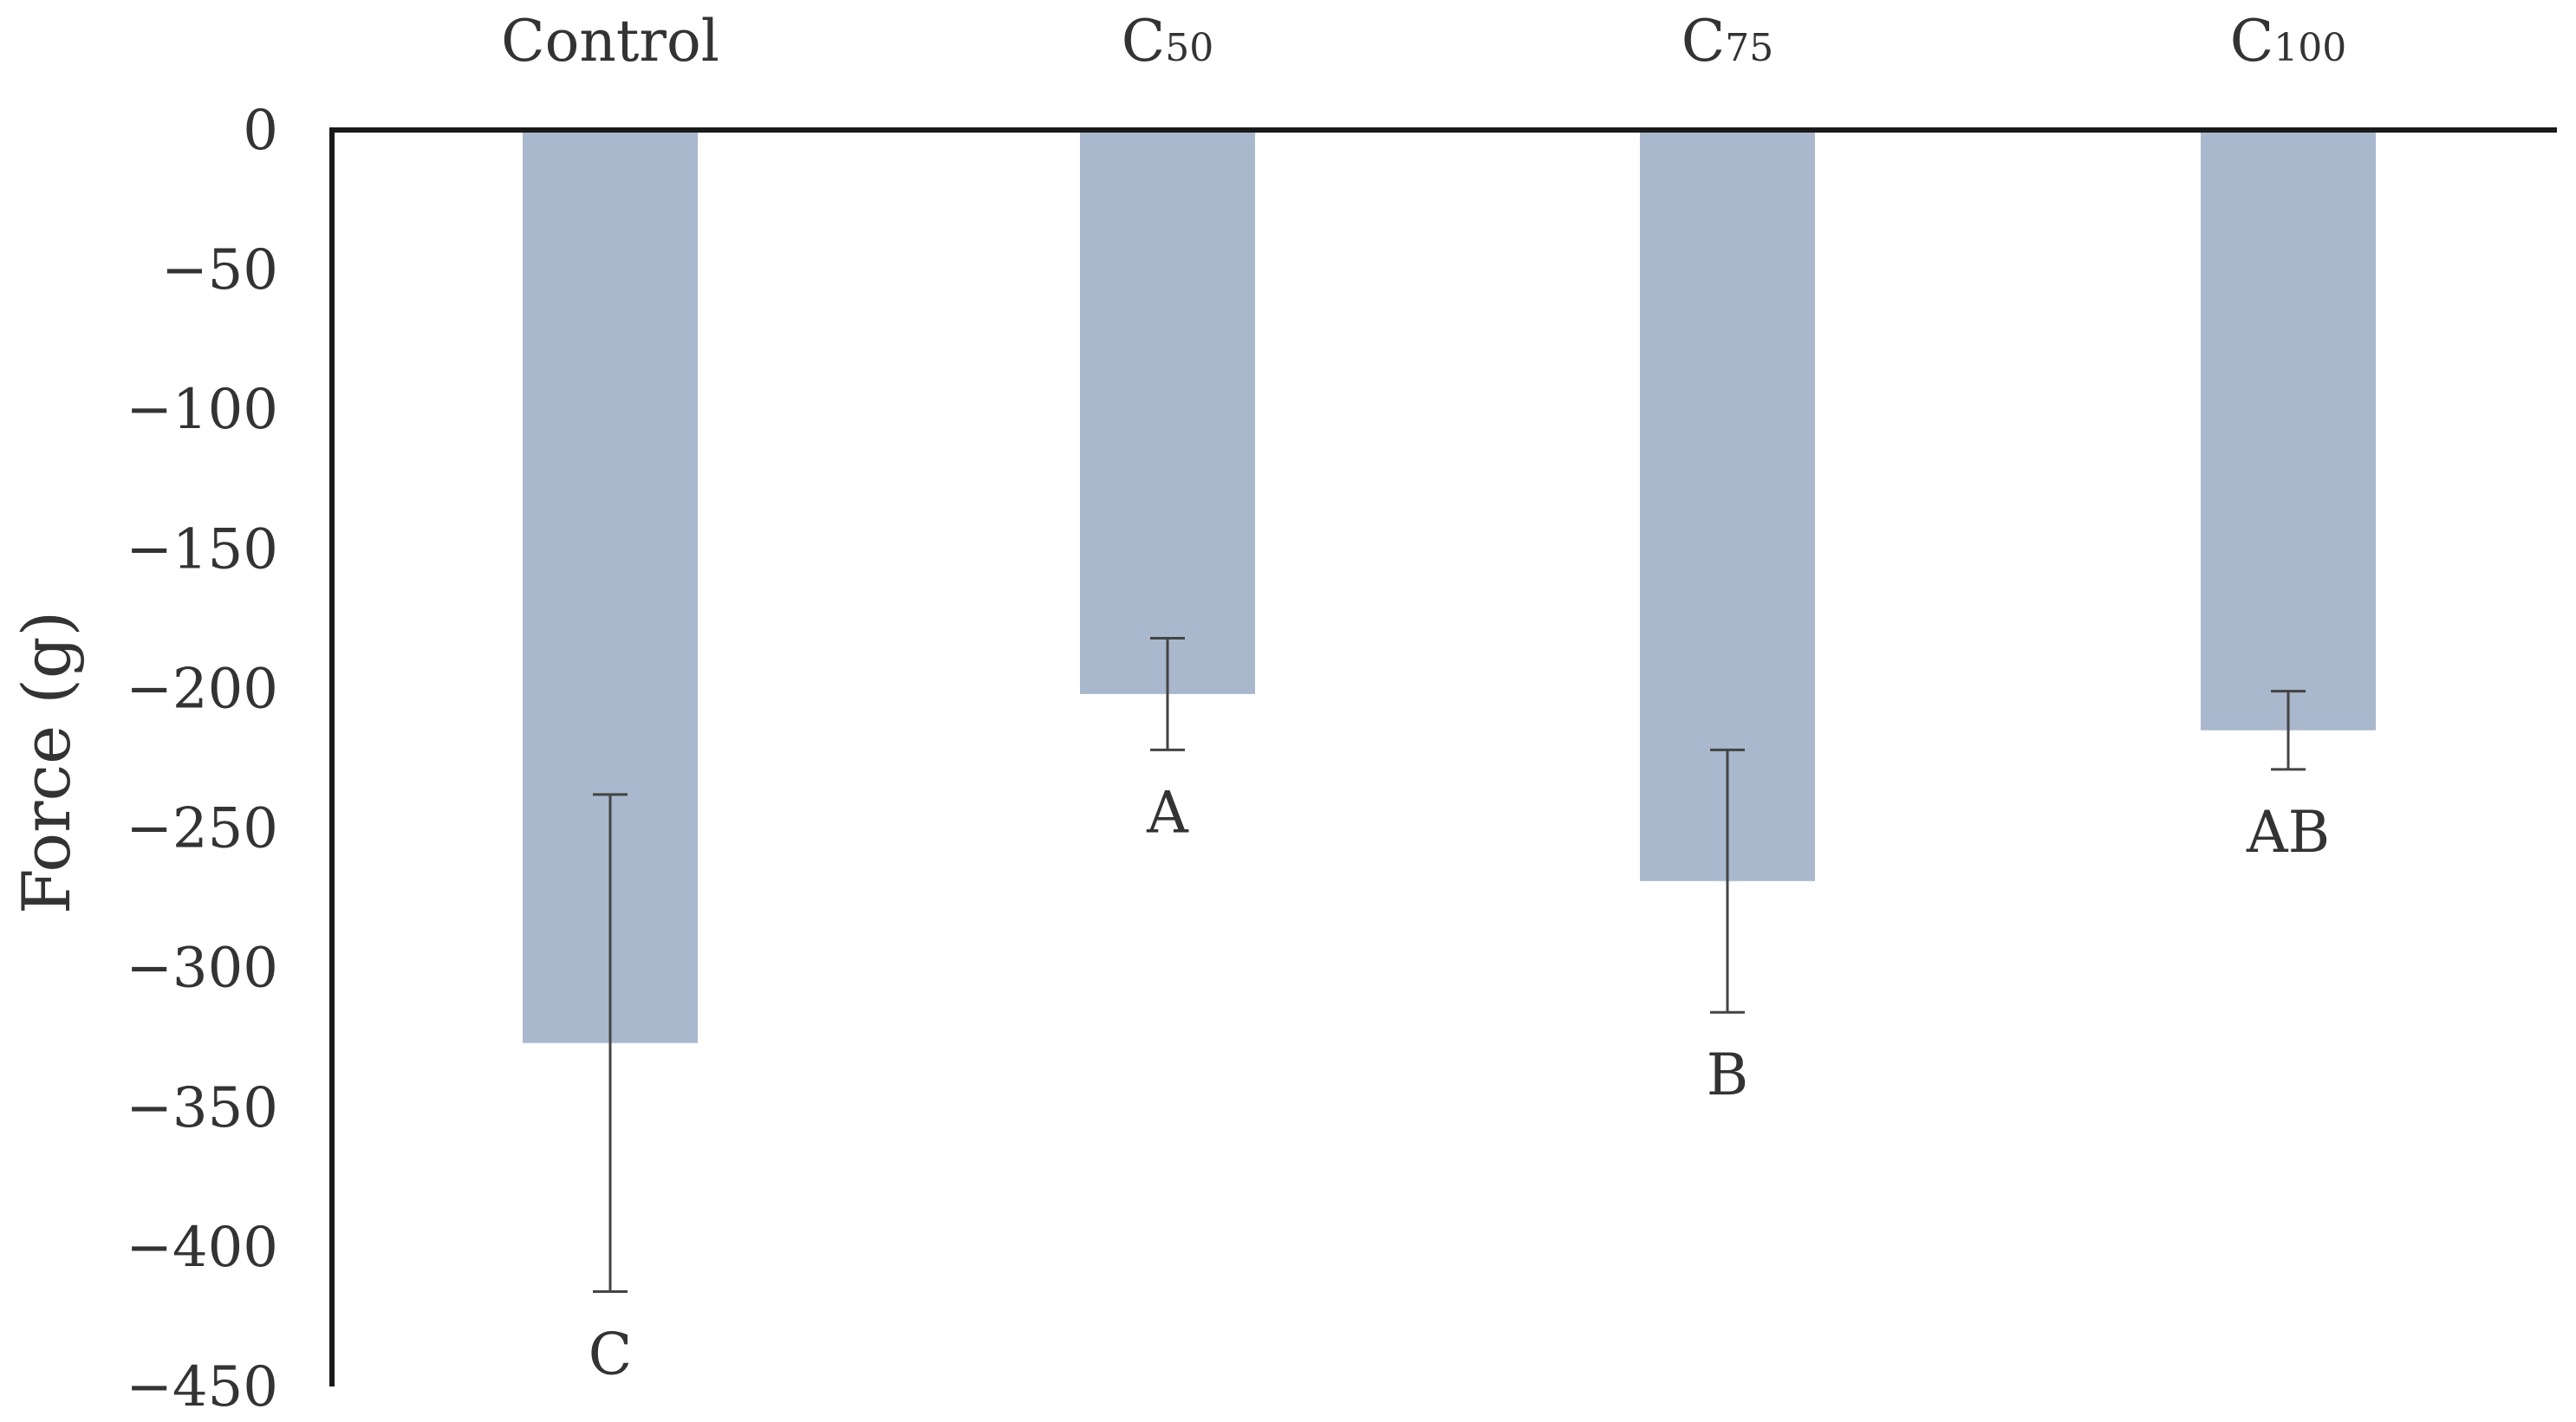 This screenshot has width=2576, height=1422. What do you see at coordinates (202, 1108) in the screenshot?
I see `y-tick-label: −350` at bounding box center [202, 1108].